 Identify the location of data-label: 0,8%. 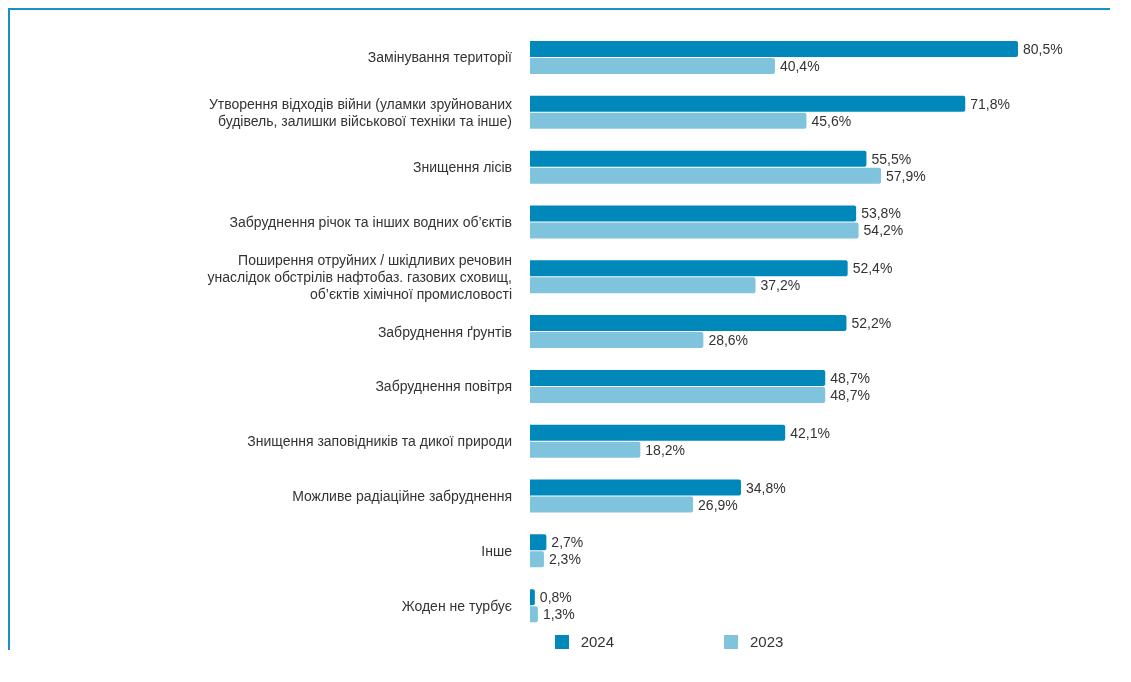
(555, 597).